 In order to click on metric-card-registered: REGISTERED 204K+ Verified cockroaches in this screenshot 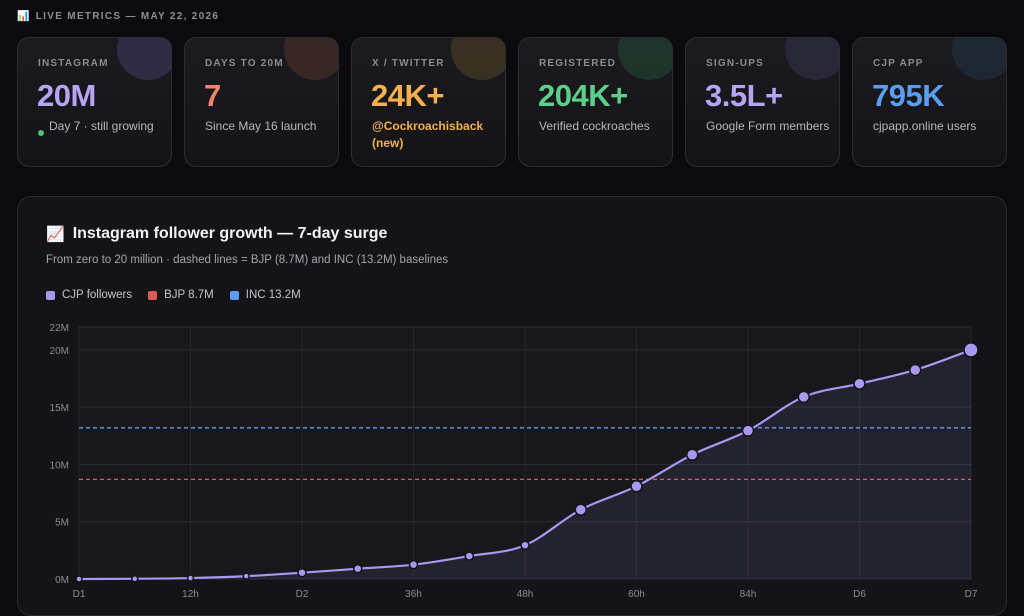, I will do `click(595, 102)`.